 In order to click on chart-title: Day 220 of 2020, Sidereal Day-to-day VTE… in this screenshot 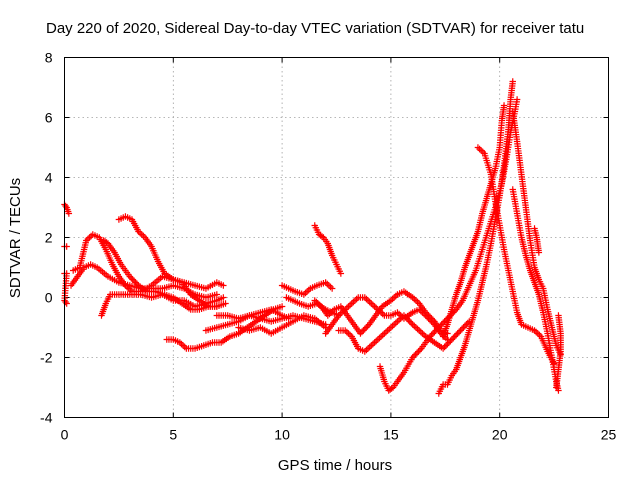, I will do `click(315, 28)`.